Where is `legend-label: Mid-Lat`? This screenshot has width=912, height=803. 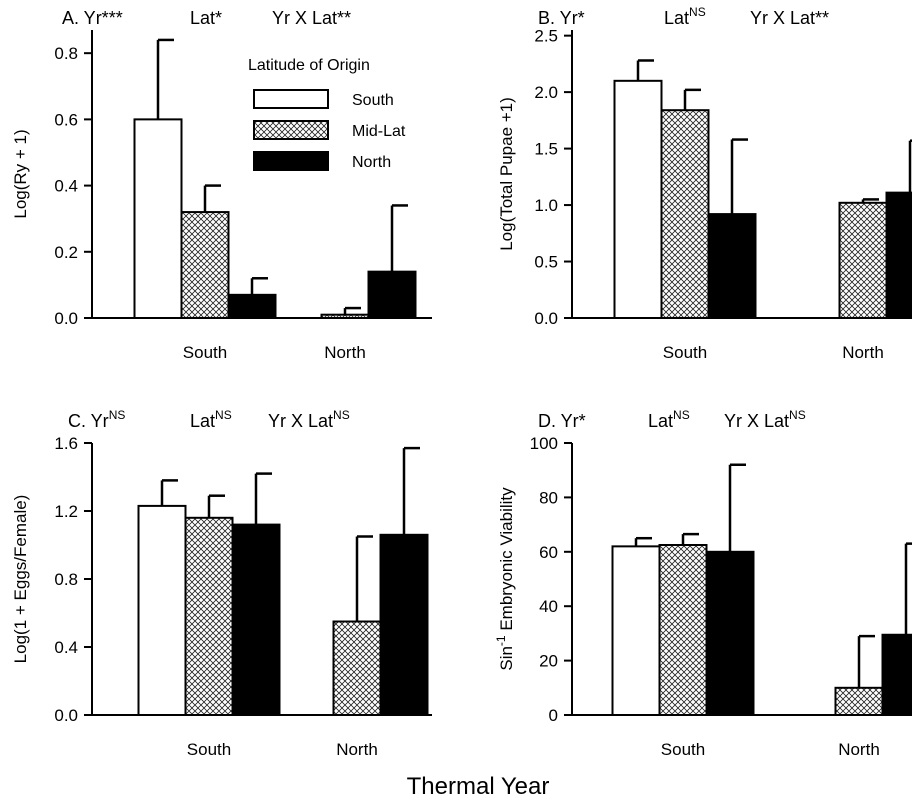 legend-label: Mid-Lat is located at coordinates (379, 131).